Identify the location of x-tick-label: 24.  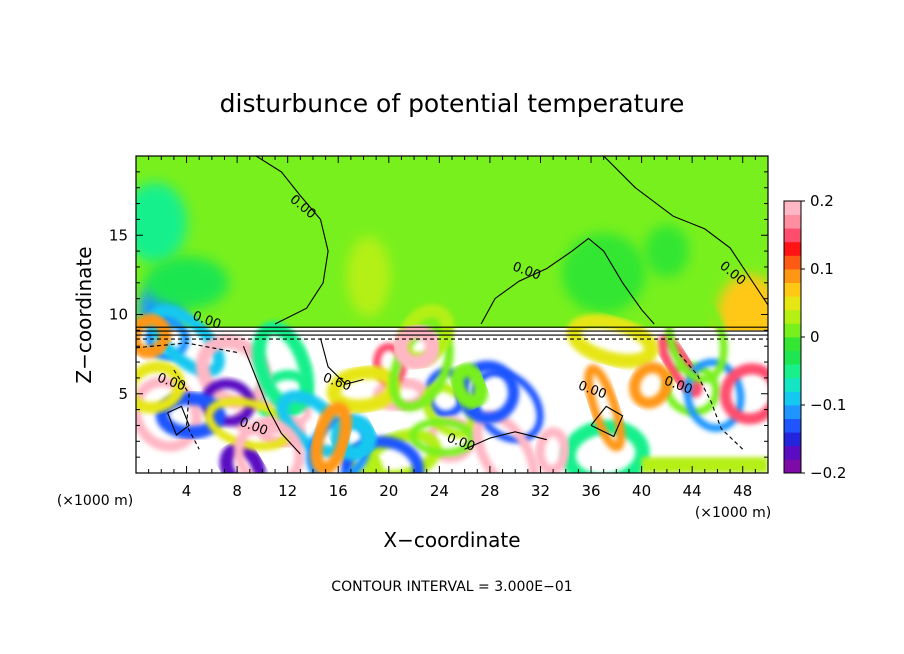
(439, 491).